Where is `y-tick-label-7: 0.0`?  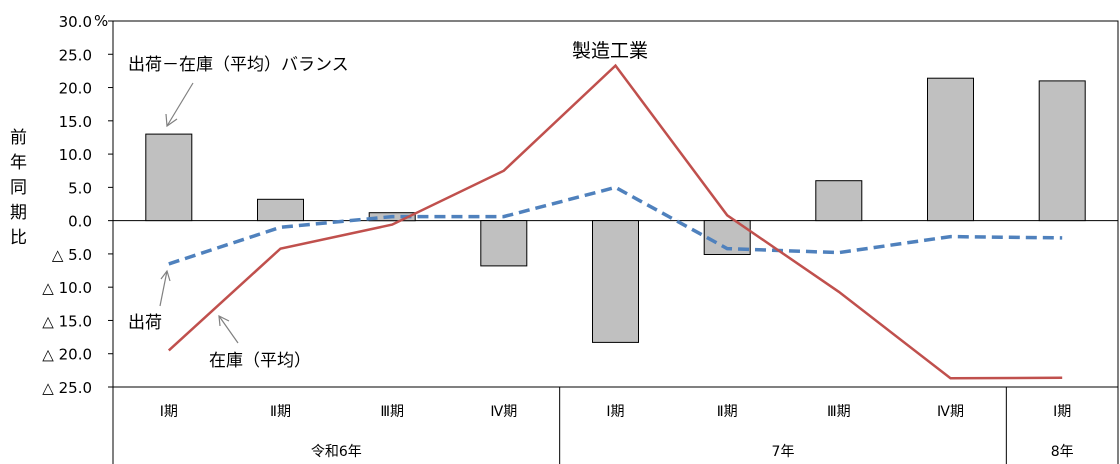
y-tick-label-7: 0.0 is located at coordinates (80, 222).